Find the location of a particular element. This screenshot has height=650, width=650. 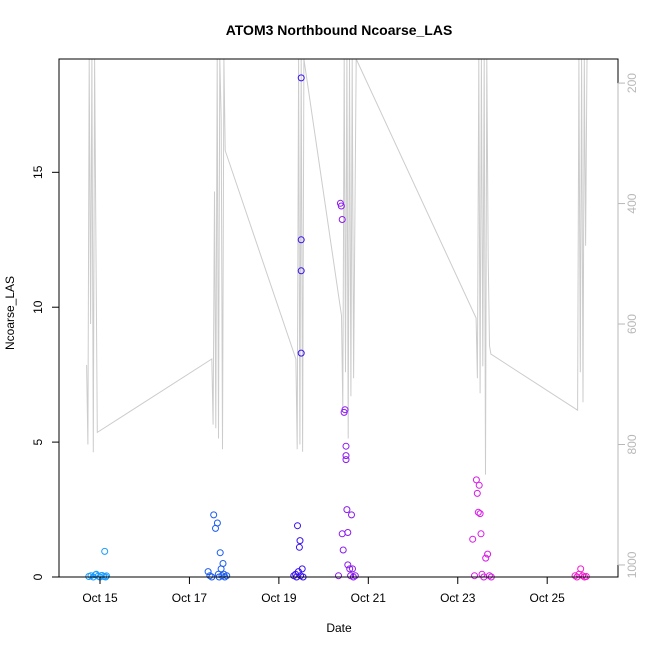

x-tick-label: Oct 15 is located at coordinates (100, 598).